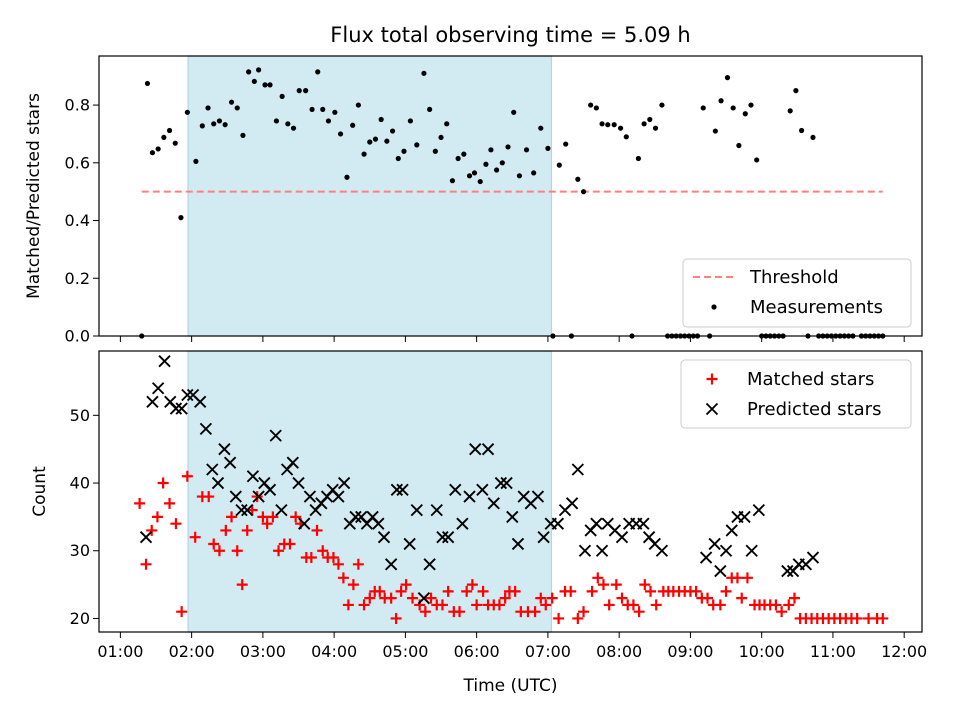 This screenshot has width=960, height=720. What do you see at coordinates (810, 379) in the screenshot?
I see `legend-matched-label: Matched stars` at bounding box center [810, 379].